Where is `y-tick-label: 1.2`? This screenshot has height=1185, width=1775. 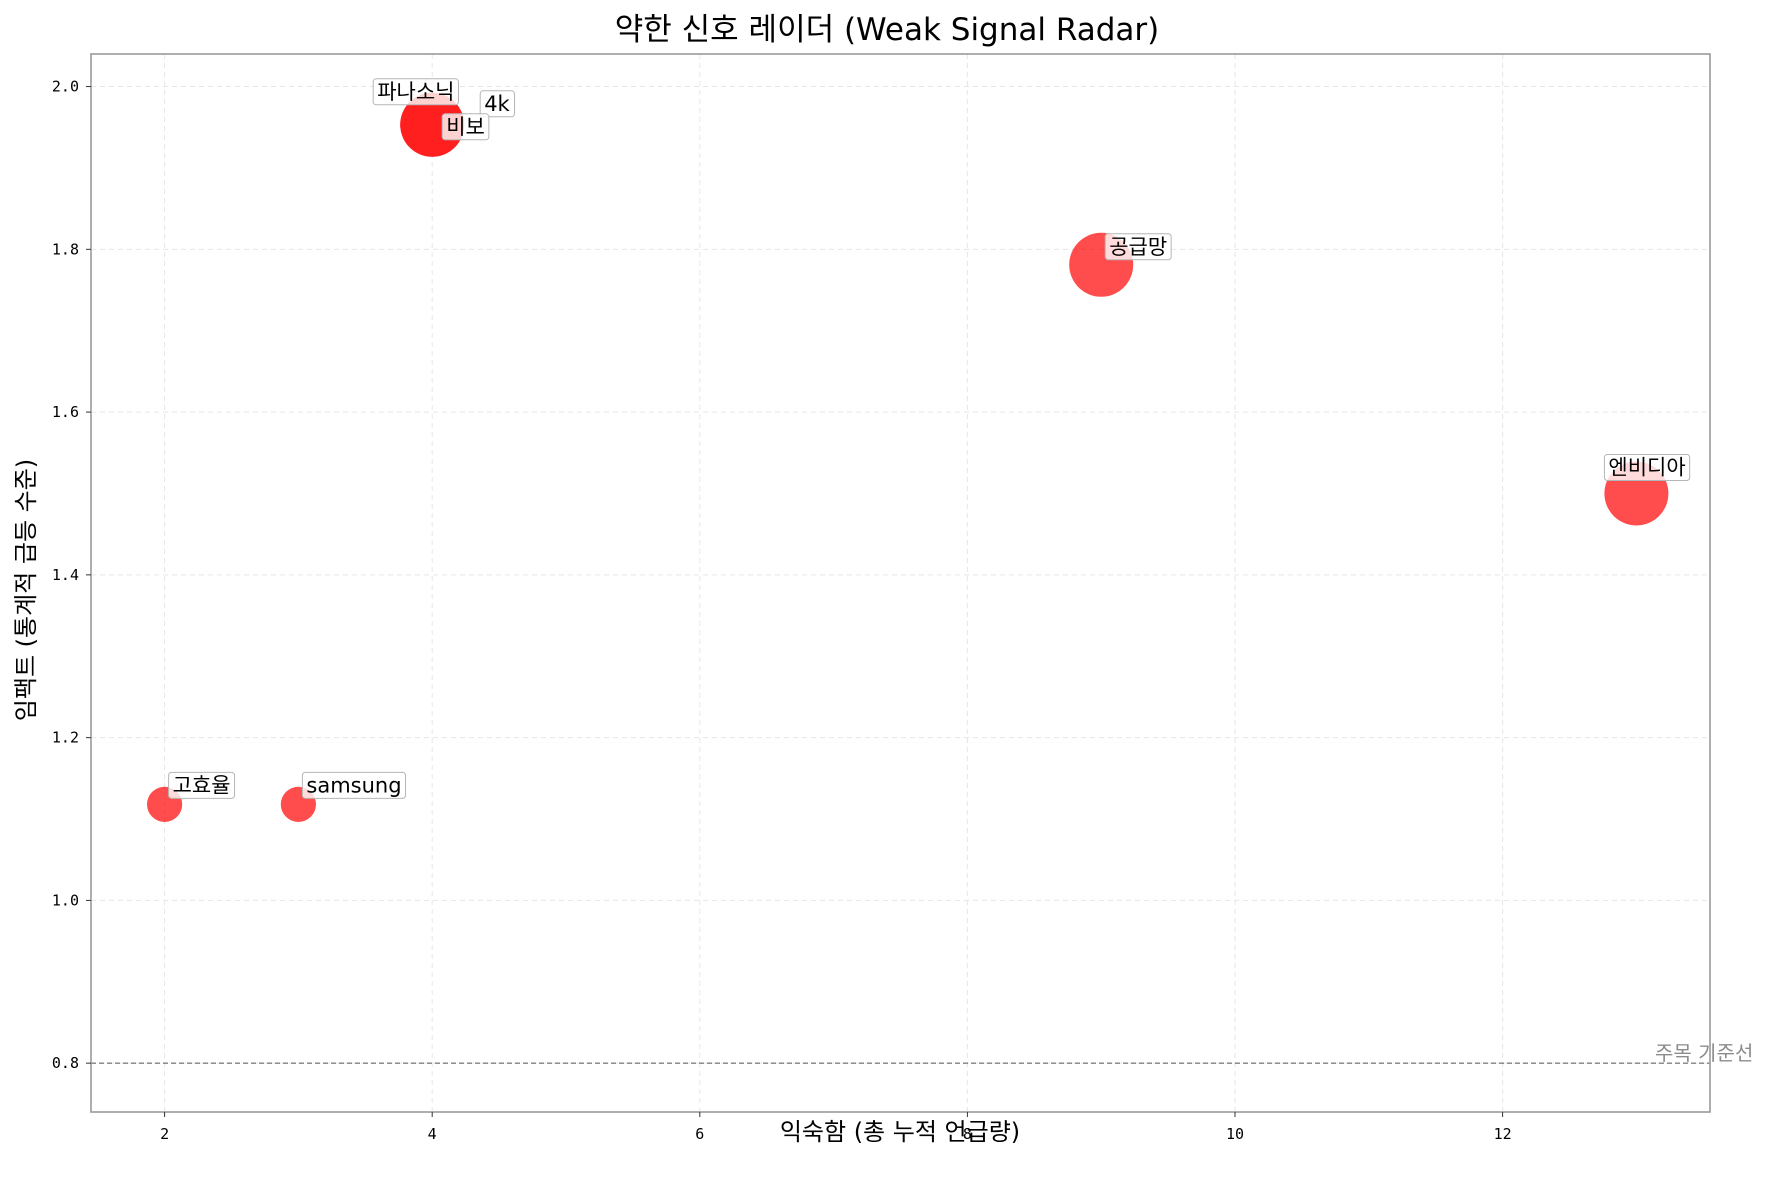 y-tick-label: 1.2 is located at coordinates (65, 738).